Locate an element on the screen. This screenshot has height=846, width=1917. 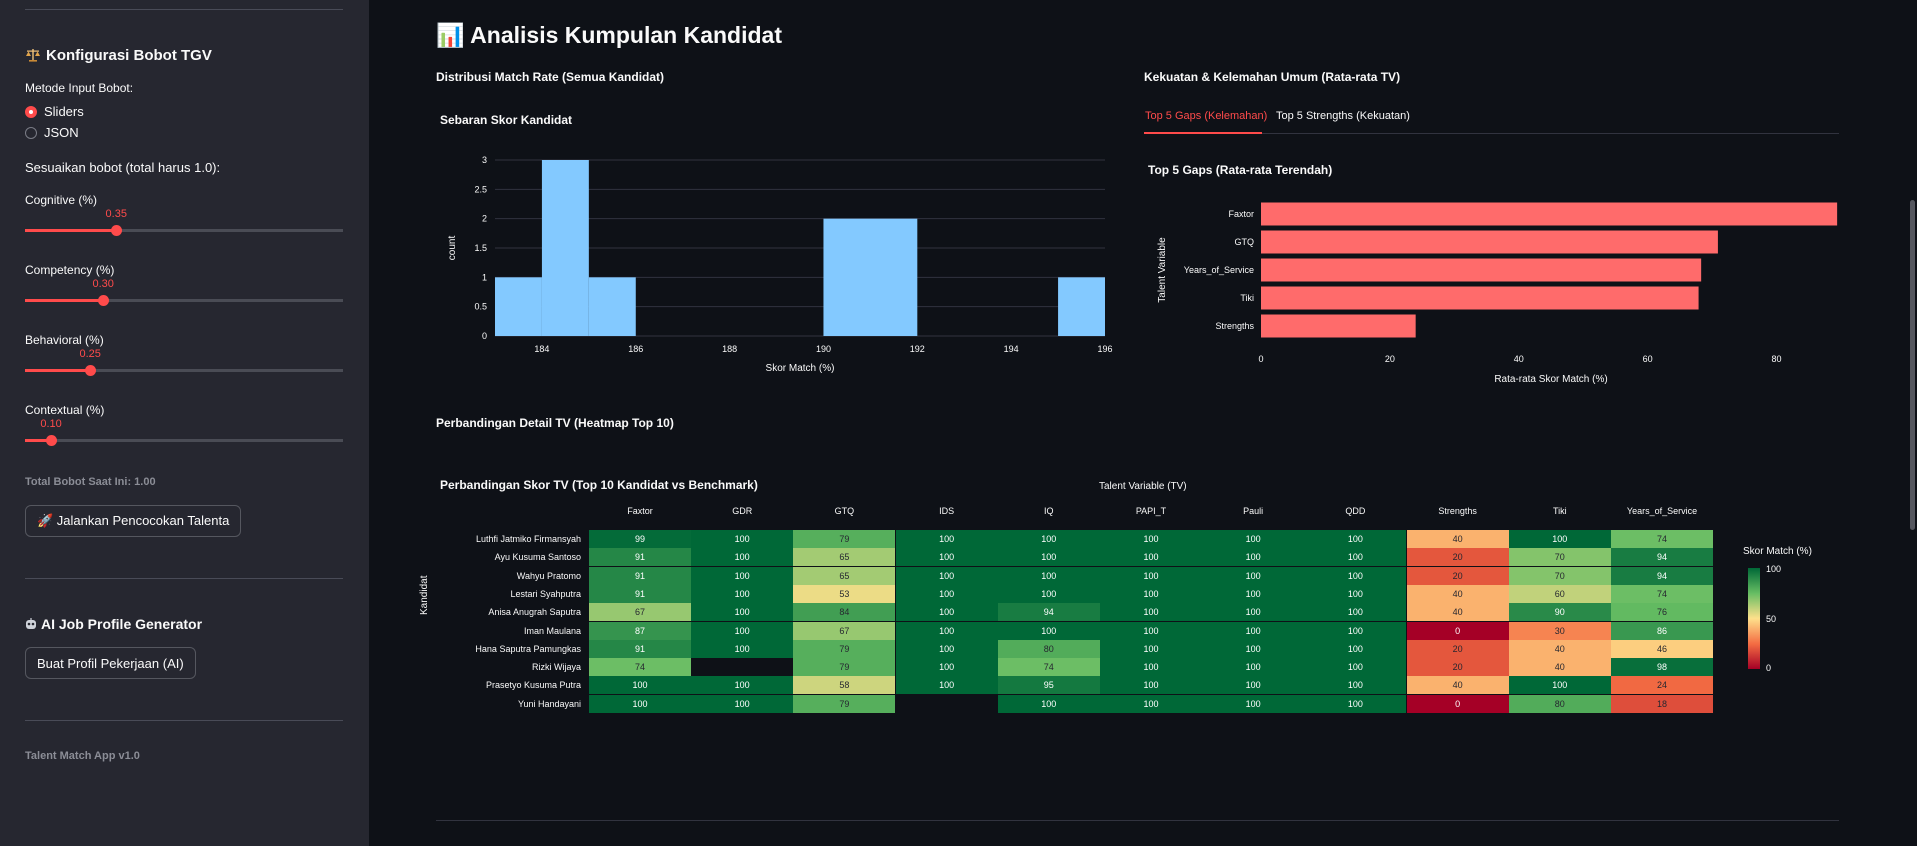
y-axis-label: Talent Variable is located at coordinates (1162, 270).